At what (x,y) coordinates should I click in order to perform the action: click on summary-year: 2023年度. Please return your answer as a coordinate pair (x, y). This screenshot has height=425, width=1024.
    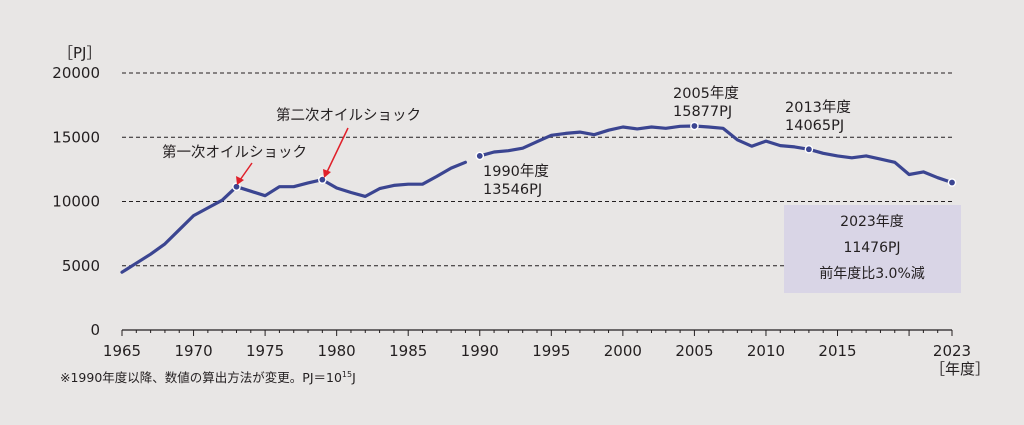
    Looking at the image, I should click on (872, 222).